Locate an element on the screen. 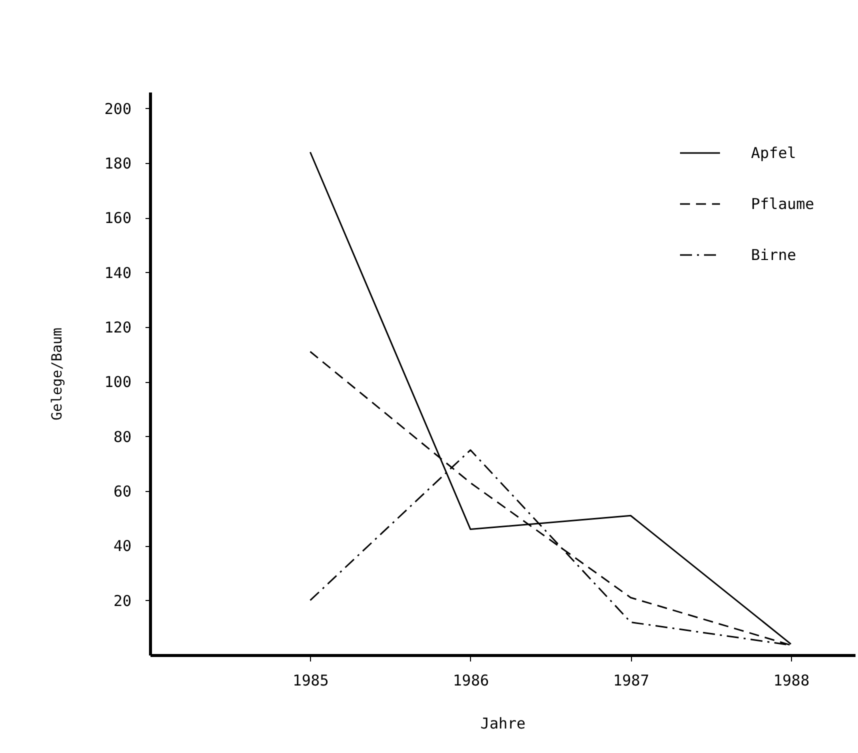 This screenshot has width=858, height=753. x-tick-label: 1986 is located at coordinates (471, 681).